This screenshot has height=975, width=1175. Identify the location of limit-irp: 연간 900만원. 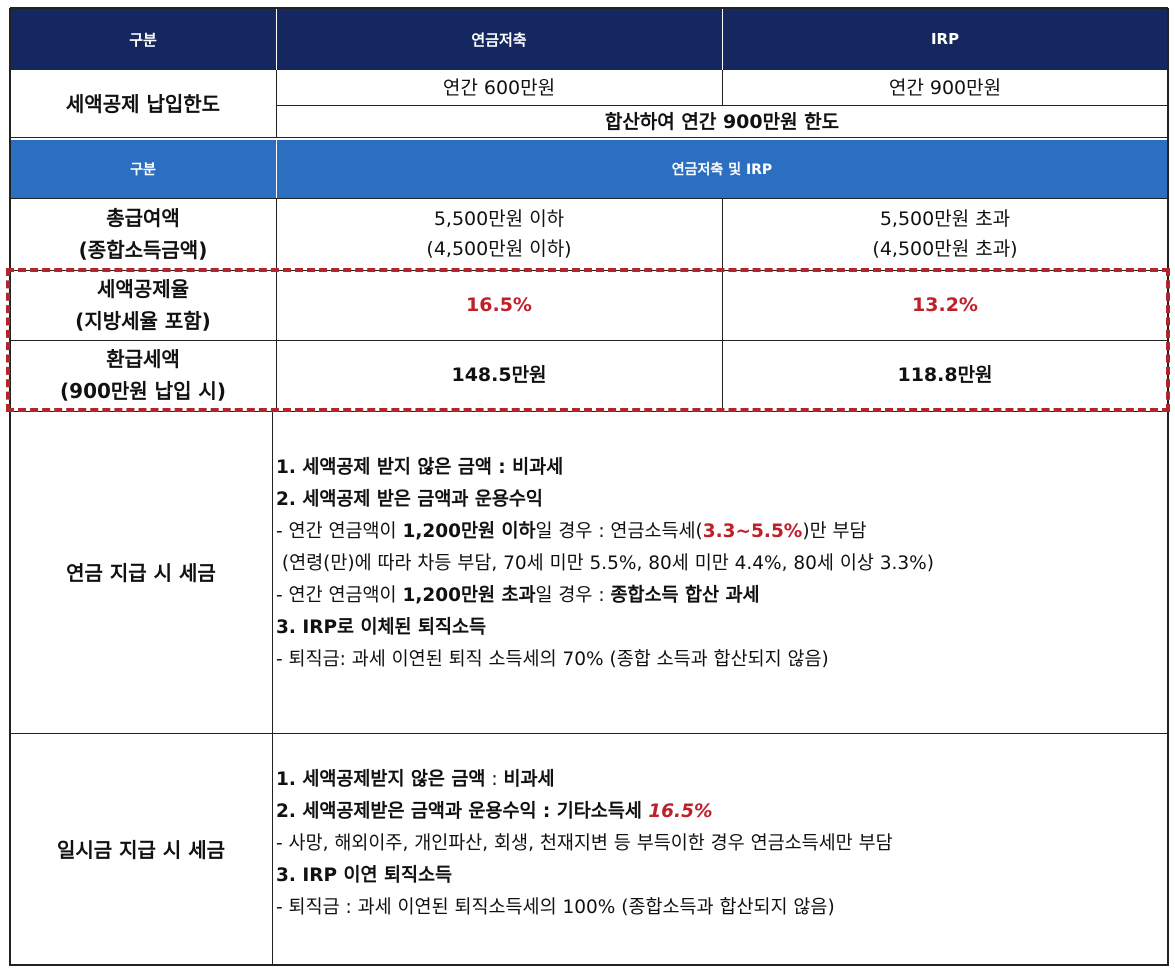
(945, 88).